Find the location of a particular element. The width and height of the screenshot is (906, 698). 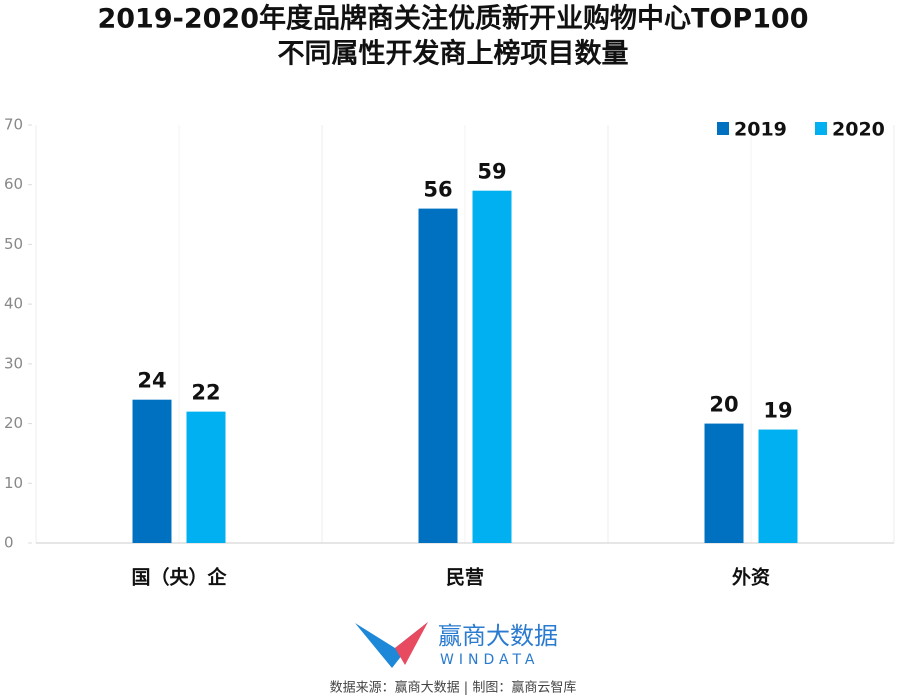

value-label: 56 is located at coordinates (437, 190).